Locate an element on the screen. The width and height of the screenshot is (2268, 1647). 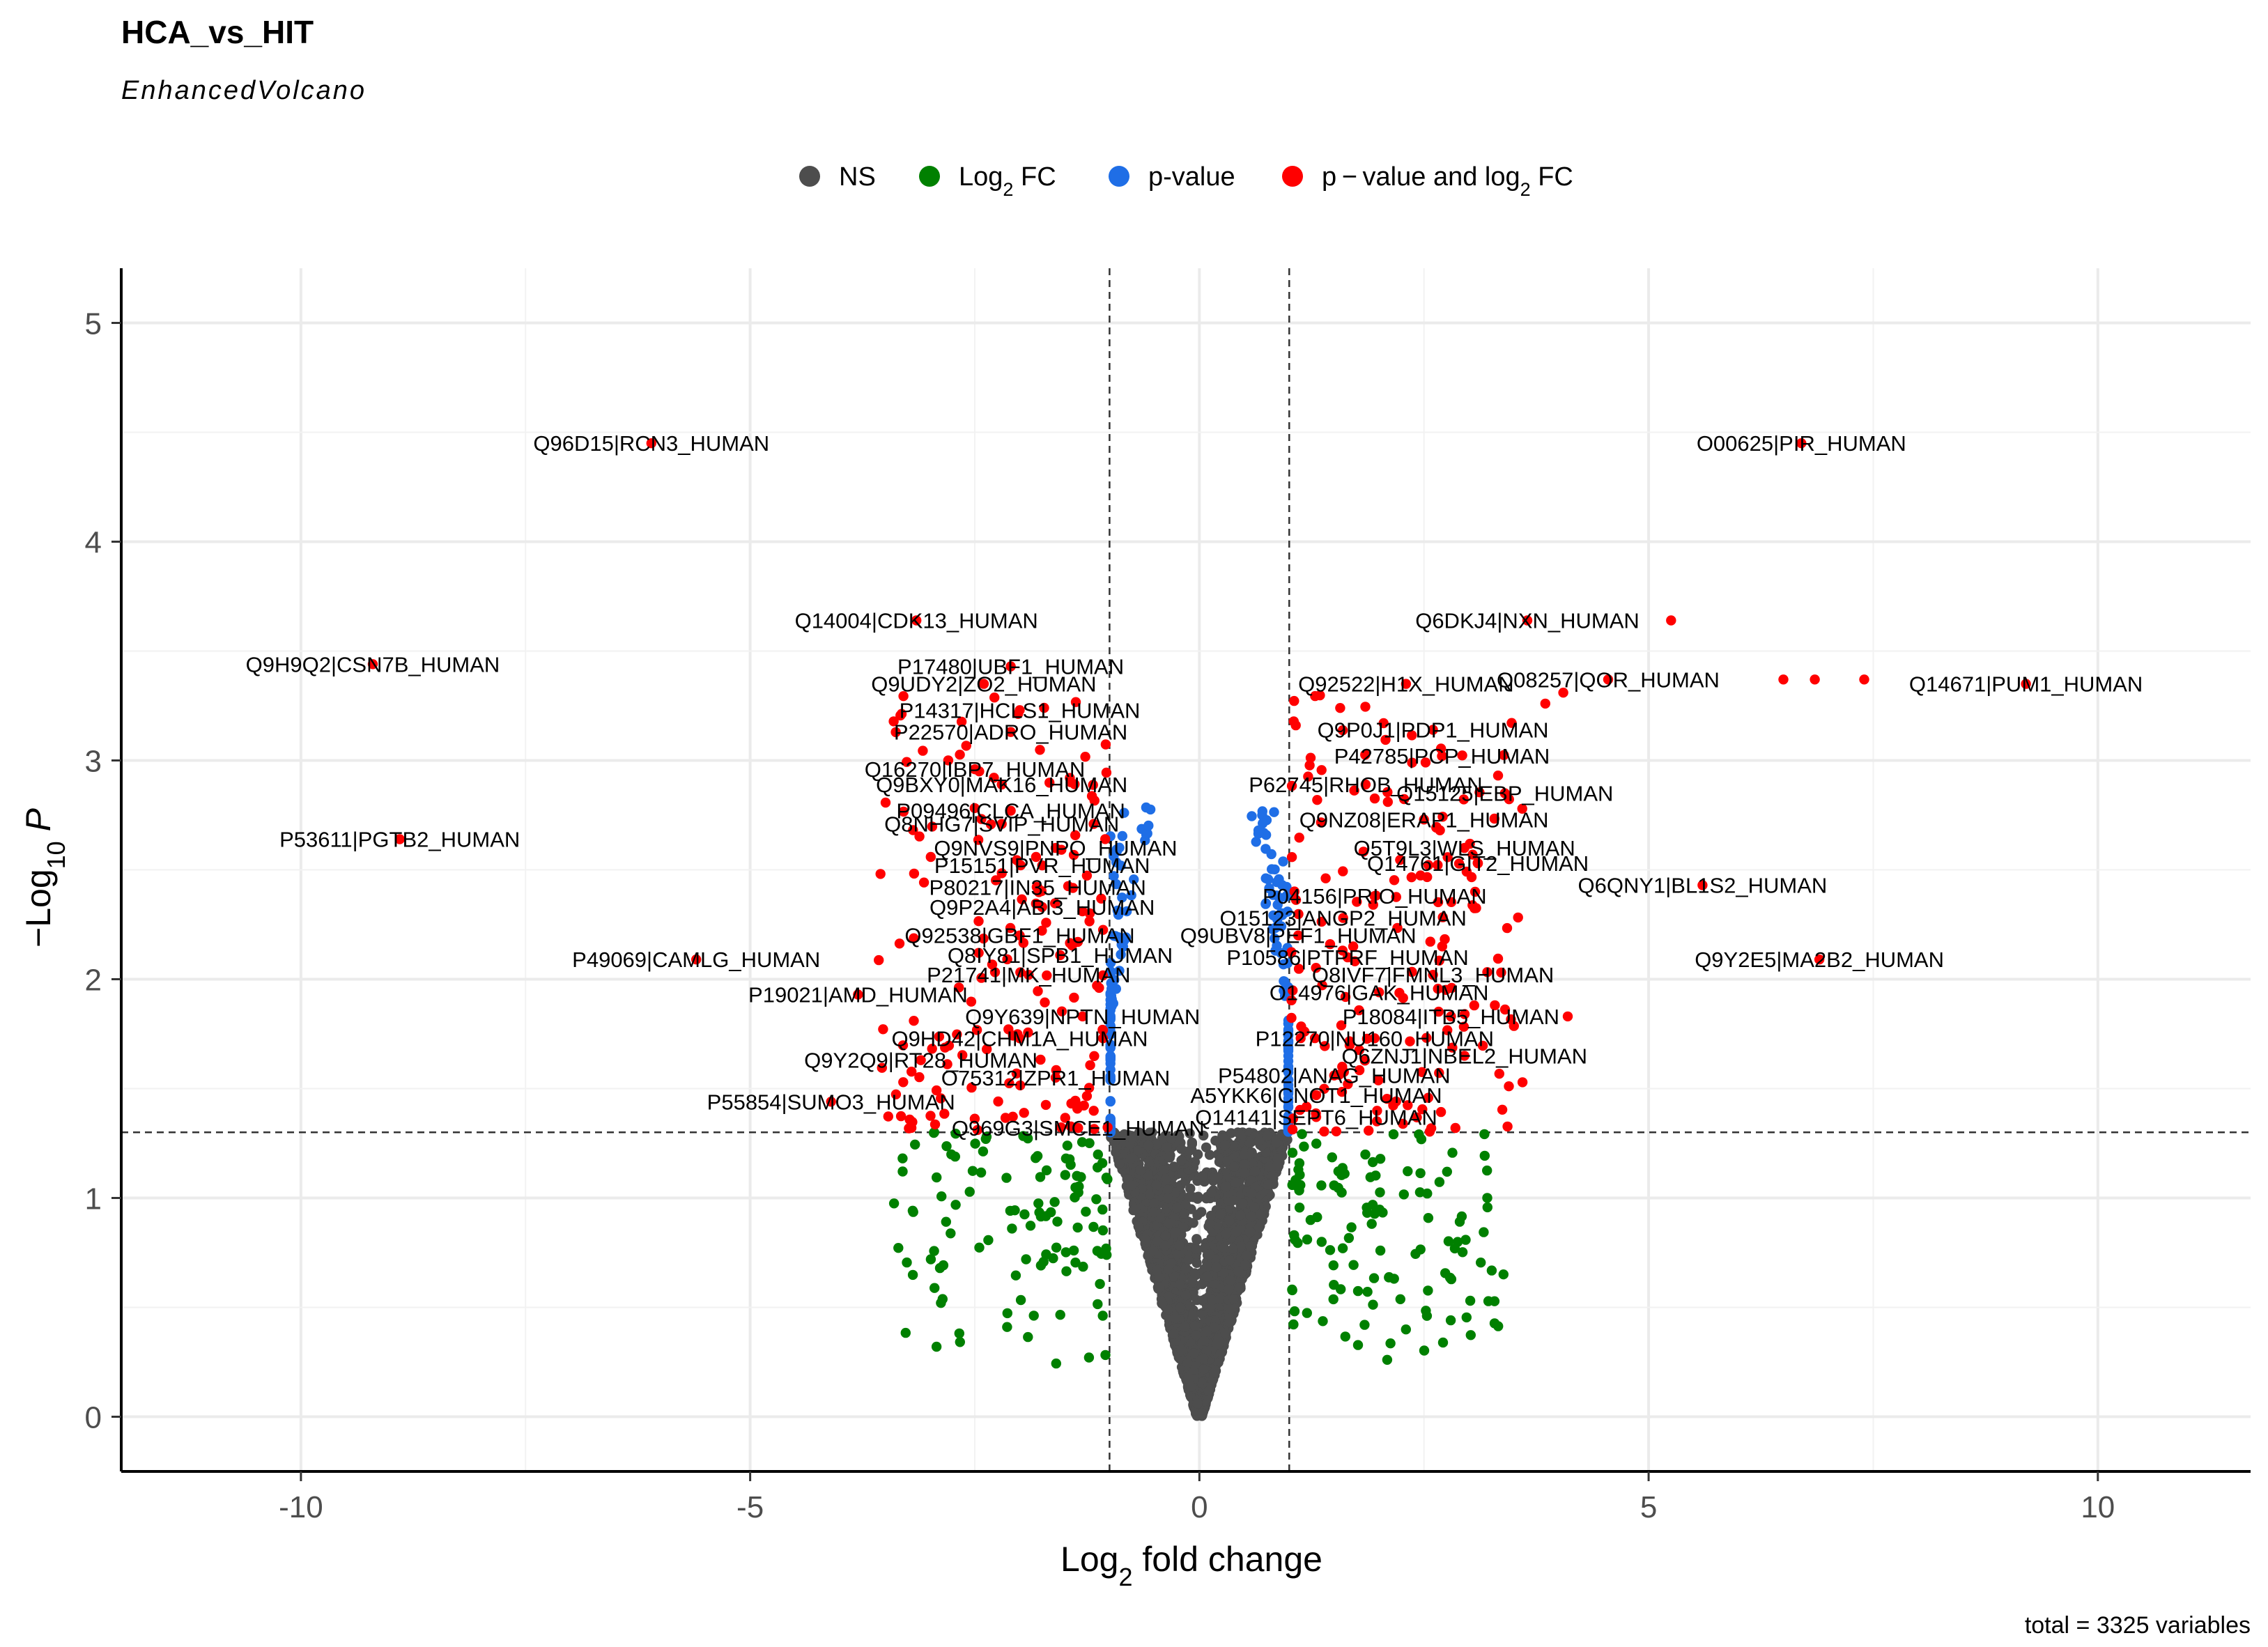
point-label: O15123|ANGP2_HUMAN is located at coordinates (1343, 918).